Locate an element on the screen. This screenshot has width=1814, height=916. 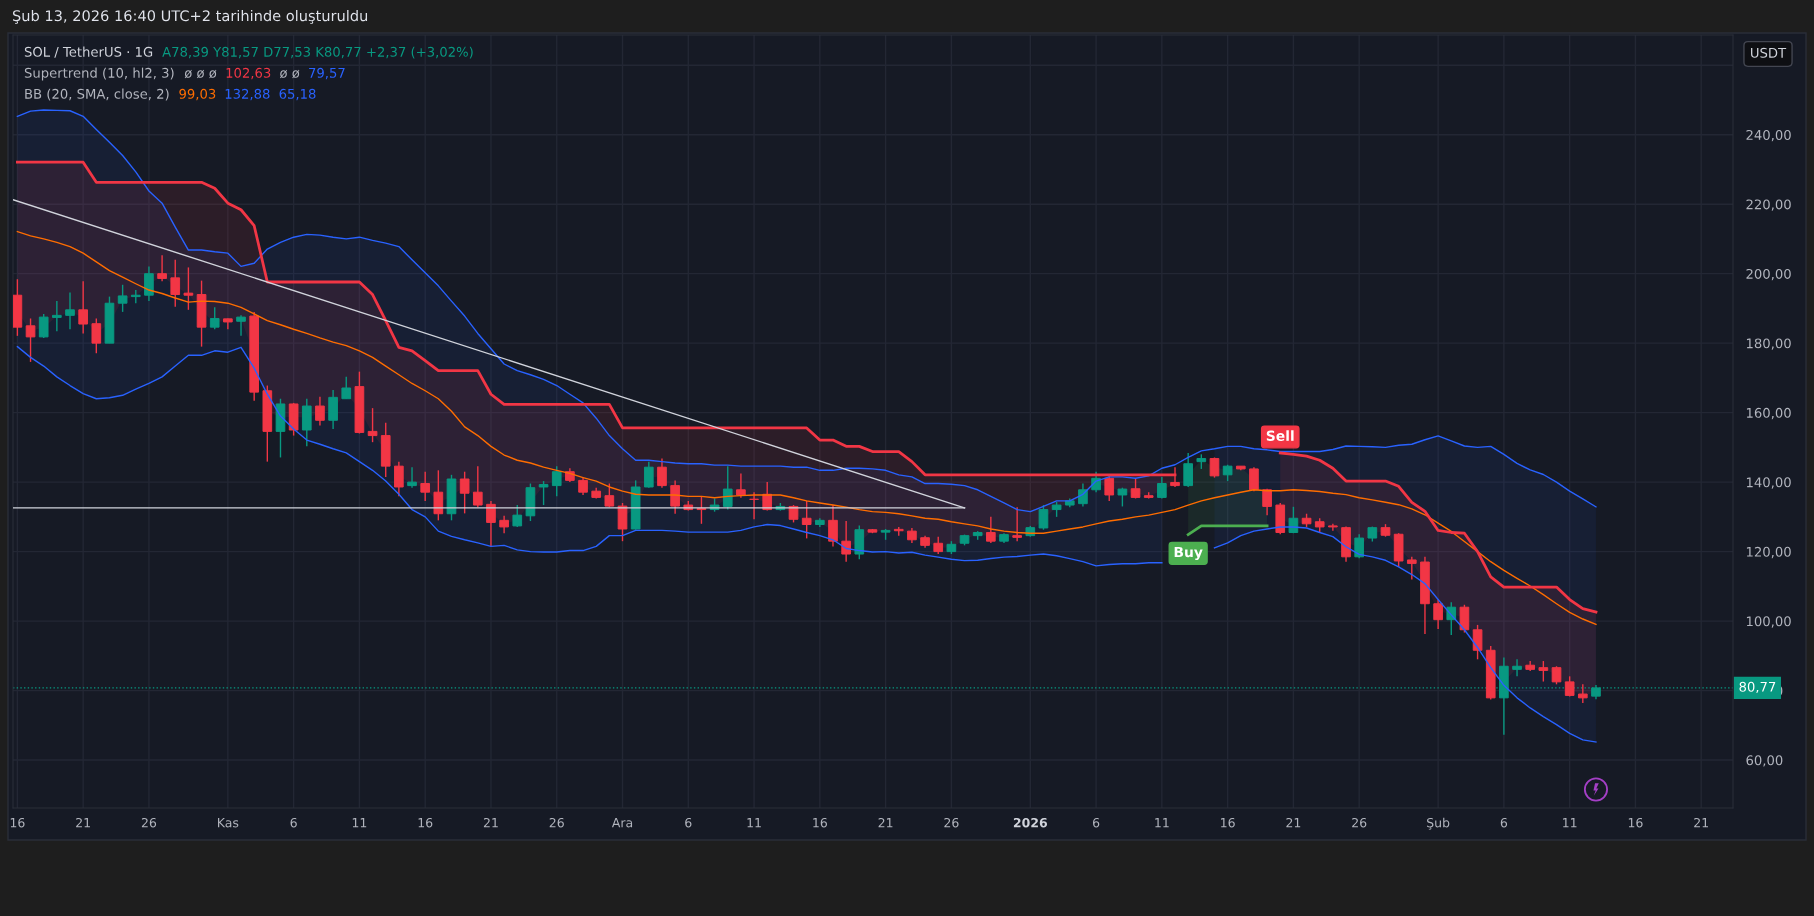
annotation: 65,18 is located at coordinates (297, 94).